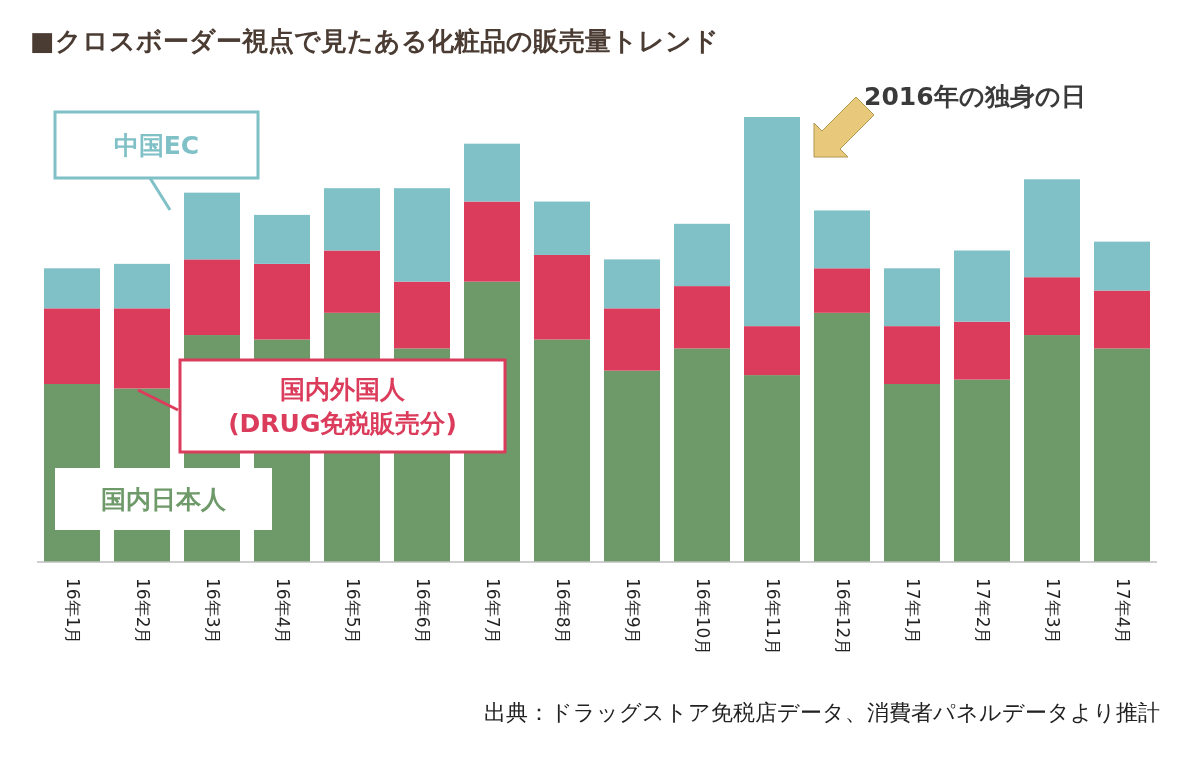 Image resolution: width=1204 pixels, height=778 pixels. What do you see at coordinates (374, 41) in the screenshot?
I see `chart-title: ■クロスボーダー視点で見たある化粧品の販売量トレンド` at bounding box center [374, 41].